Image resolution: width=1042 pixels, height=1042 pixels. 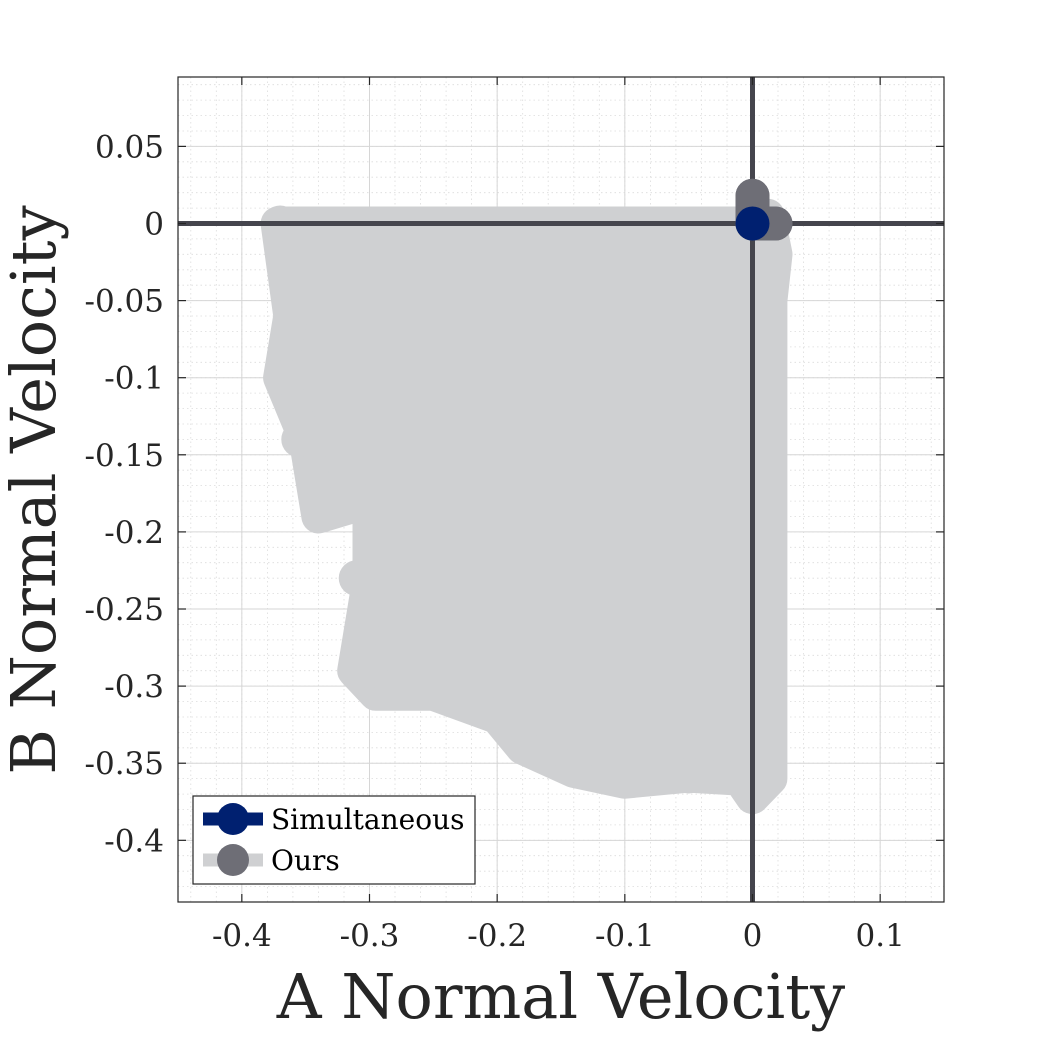 What do you see at coordinates (625, 936) in the screenshot?
I see `x-tick-label: -0.1` at bounding box center [625, 936].